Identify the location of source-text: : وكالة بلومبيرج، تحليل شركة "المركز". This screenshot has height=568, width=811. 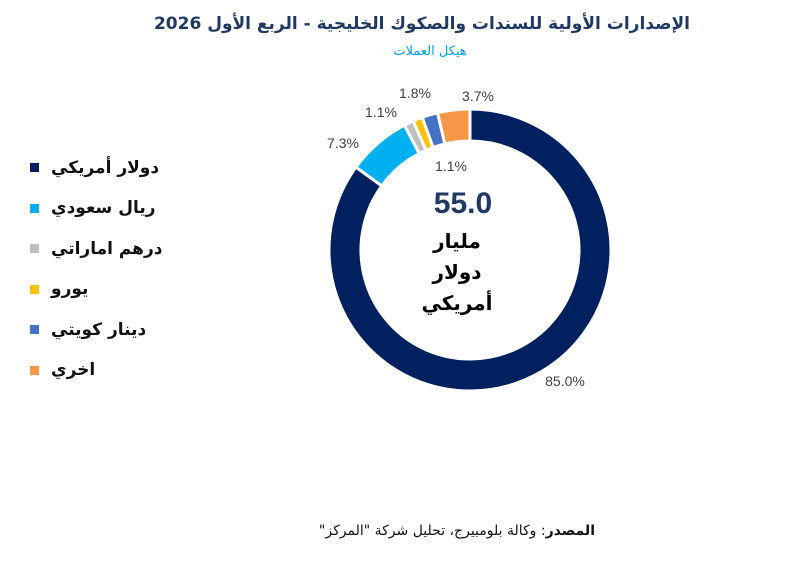
(432, 531).